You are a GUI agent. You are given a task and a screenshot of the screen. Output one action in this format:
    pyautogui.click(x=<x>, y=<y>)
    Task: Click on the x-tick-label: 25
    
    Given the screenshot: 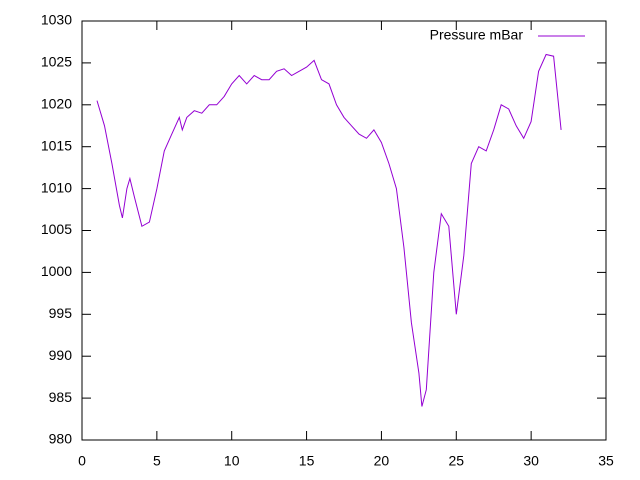 What is the action you would take?
    pyautogui.click(x=456, y=461)
    